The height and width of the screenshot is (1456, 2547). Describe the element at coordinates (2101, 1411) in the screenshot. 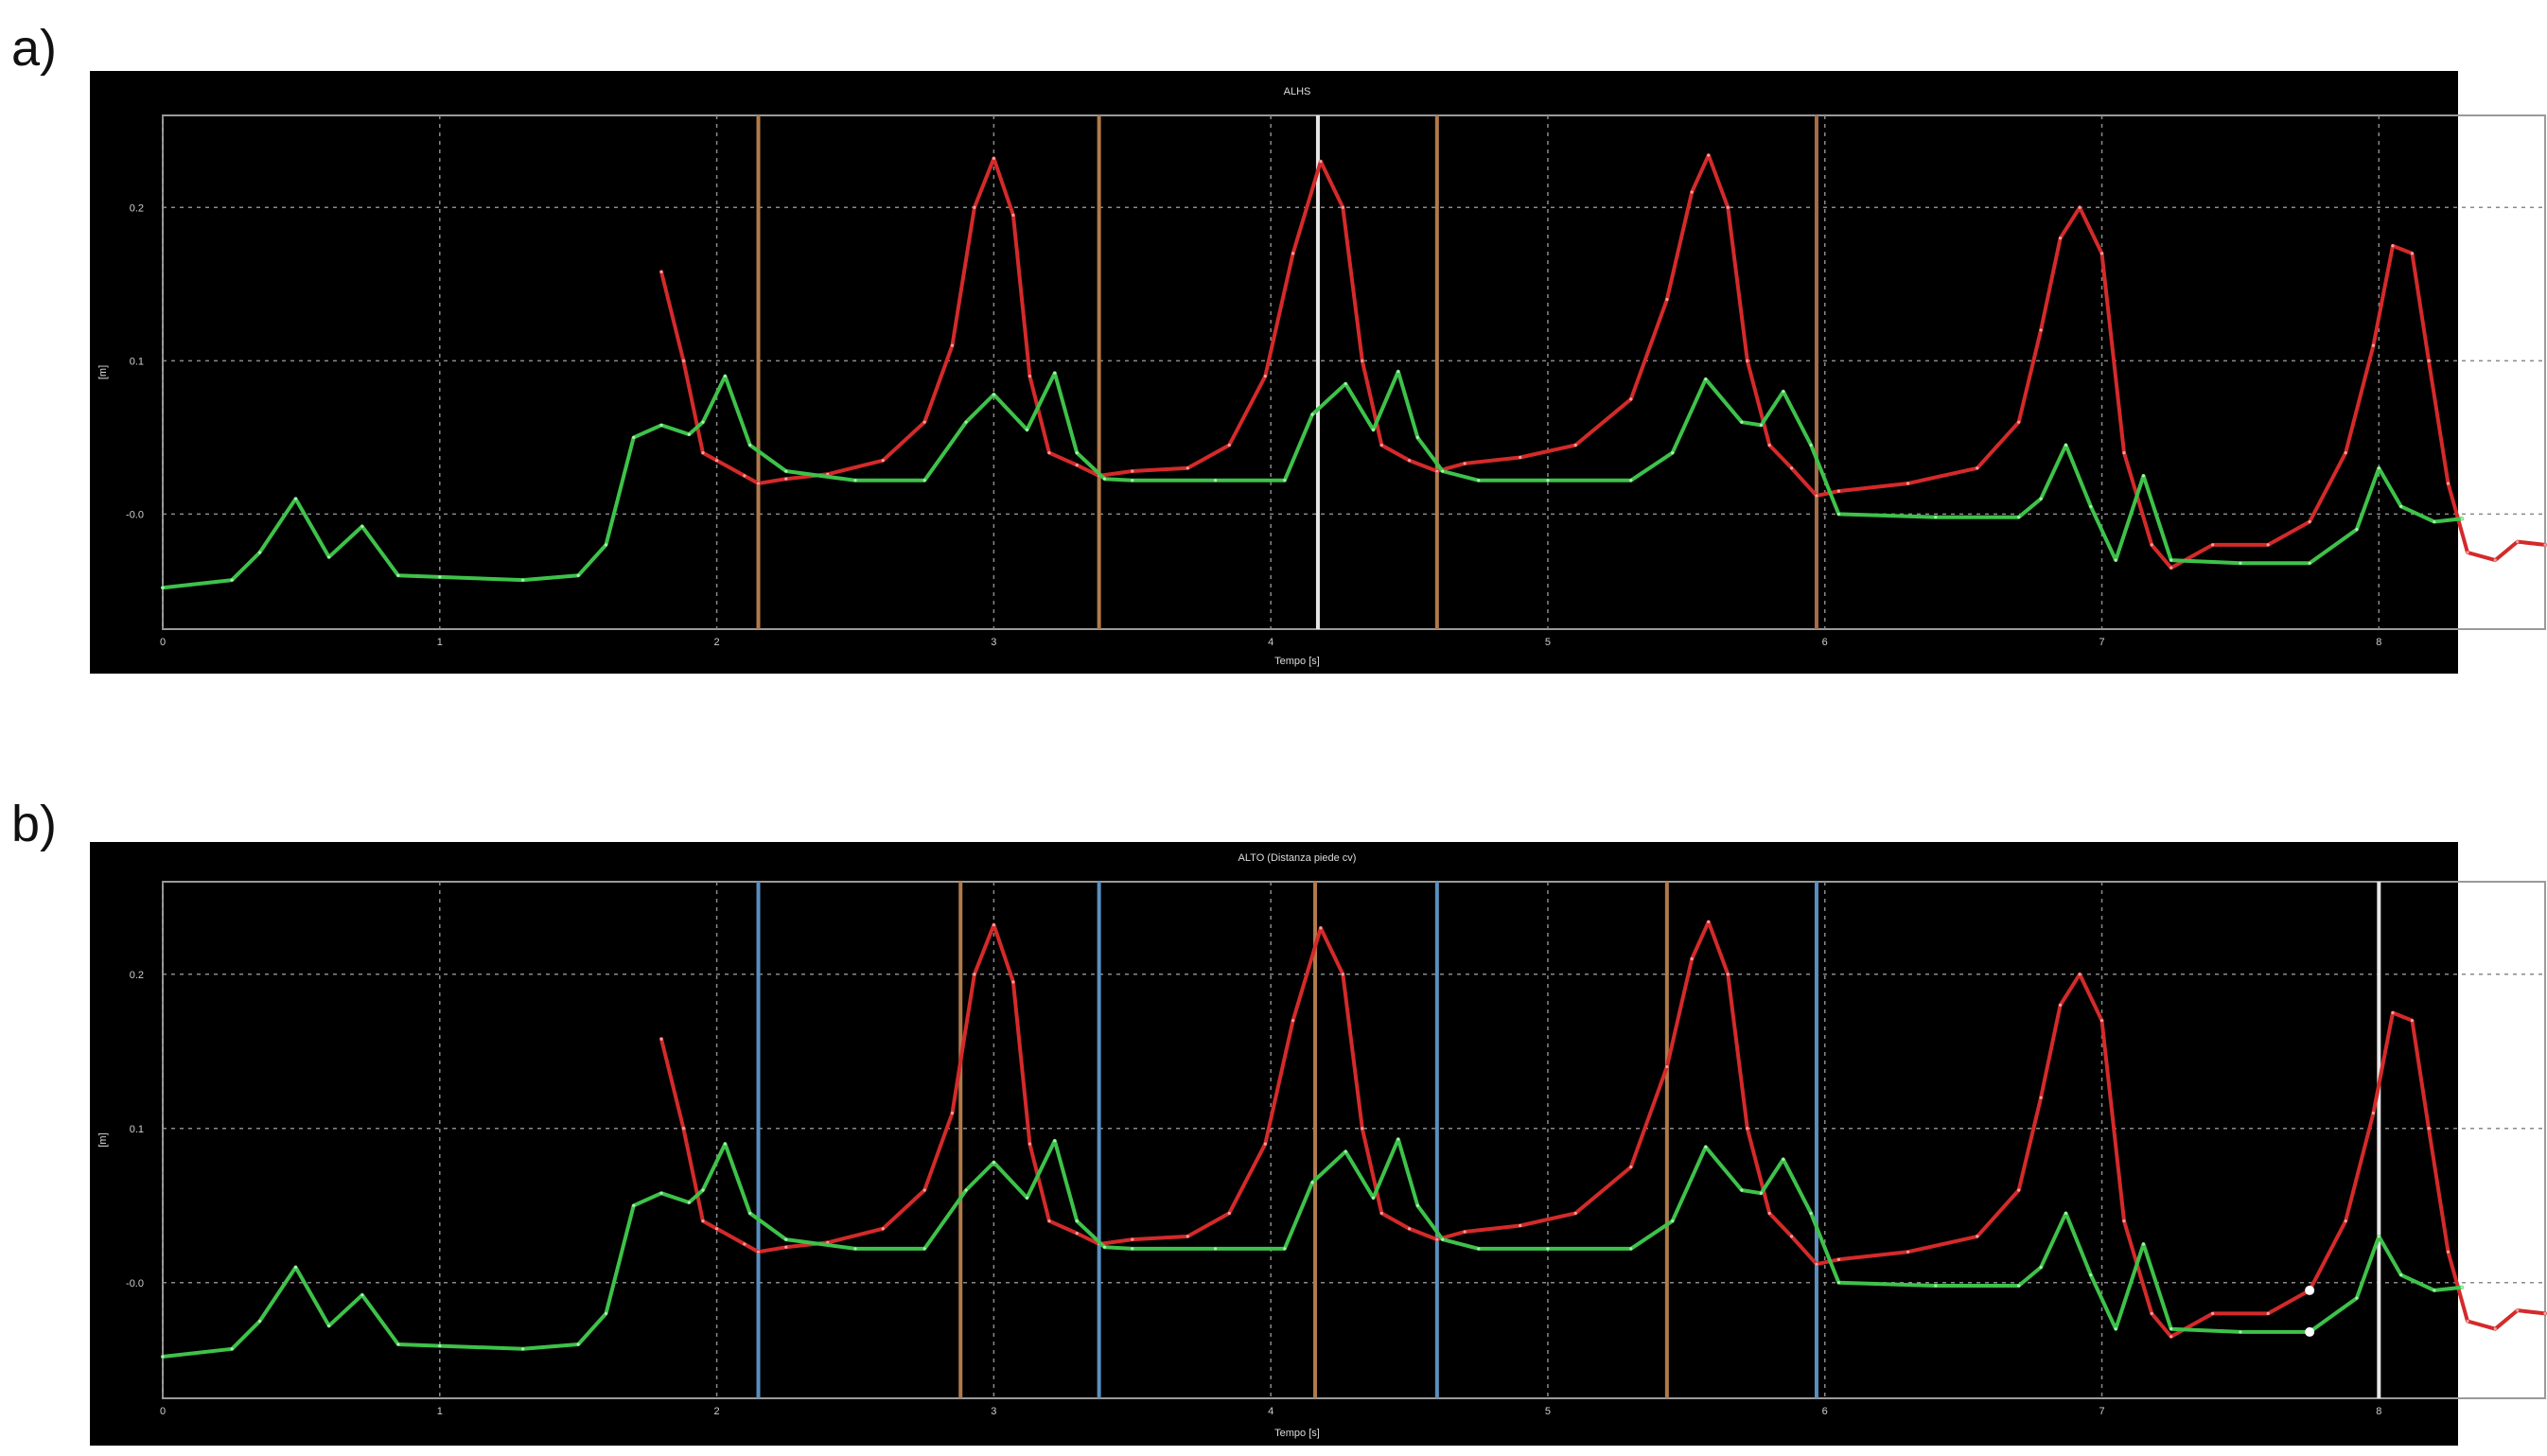

I see `x-tick-label: 7` at that location.